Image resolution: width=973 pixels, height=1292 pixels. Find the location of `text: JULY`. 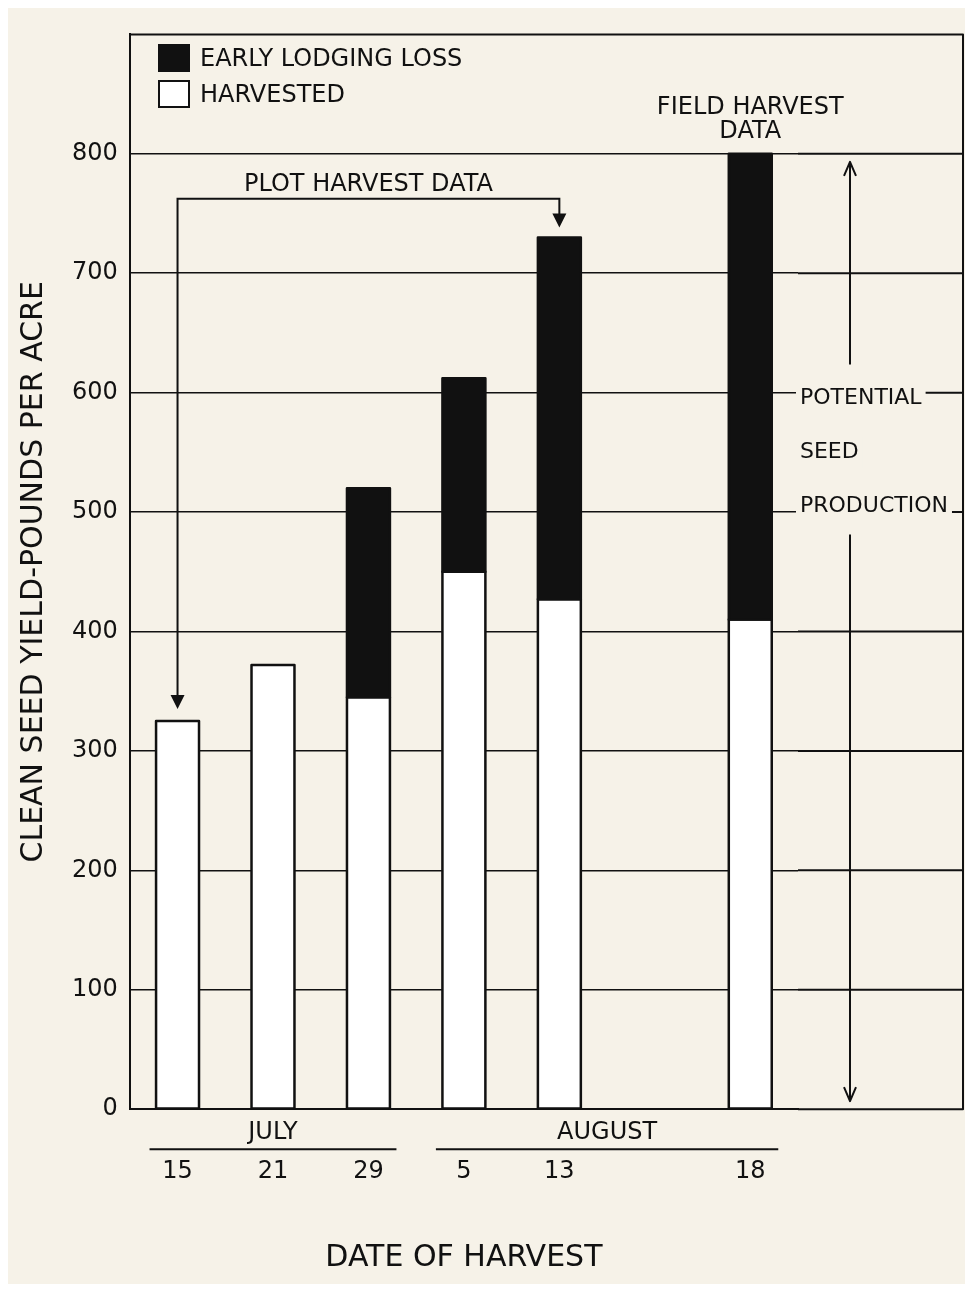

text: JULY is located at coordinates (272, 1131).